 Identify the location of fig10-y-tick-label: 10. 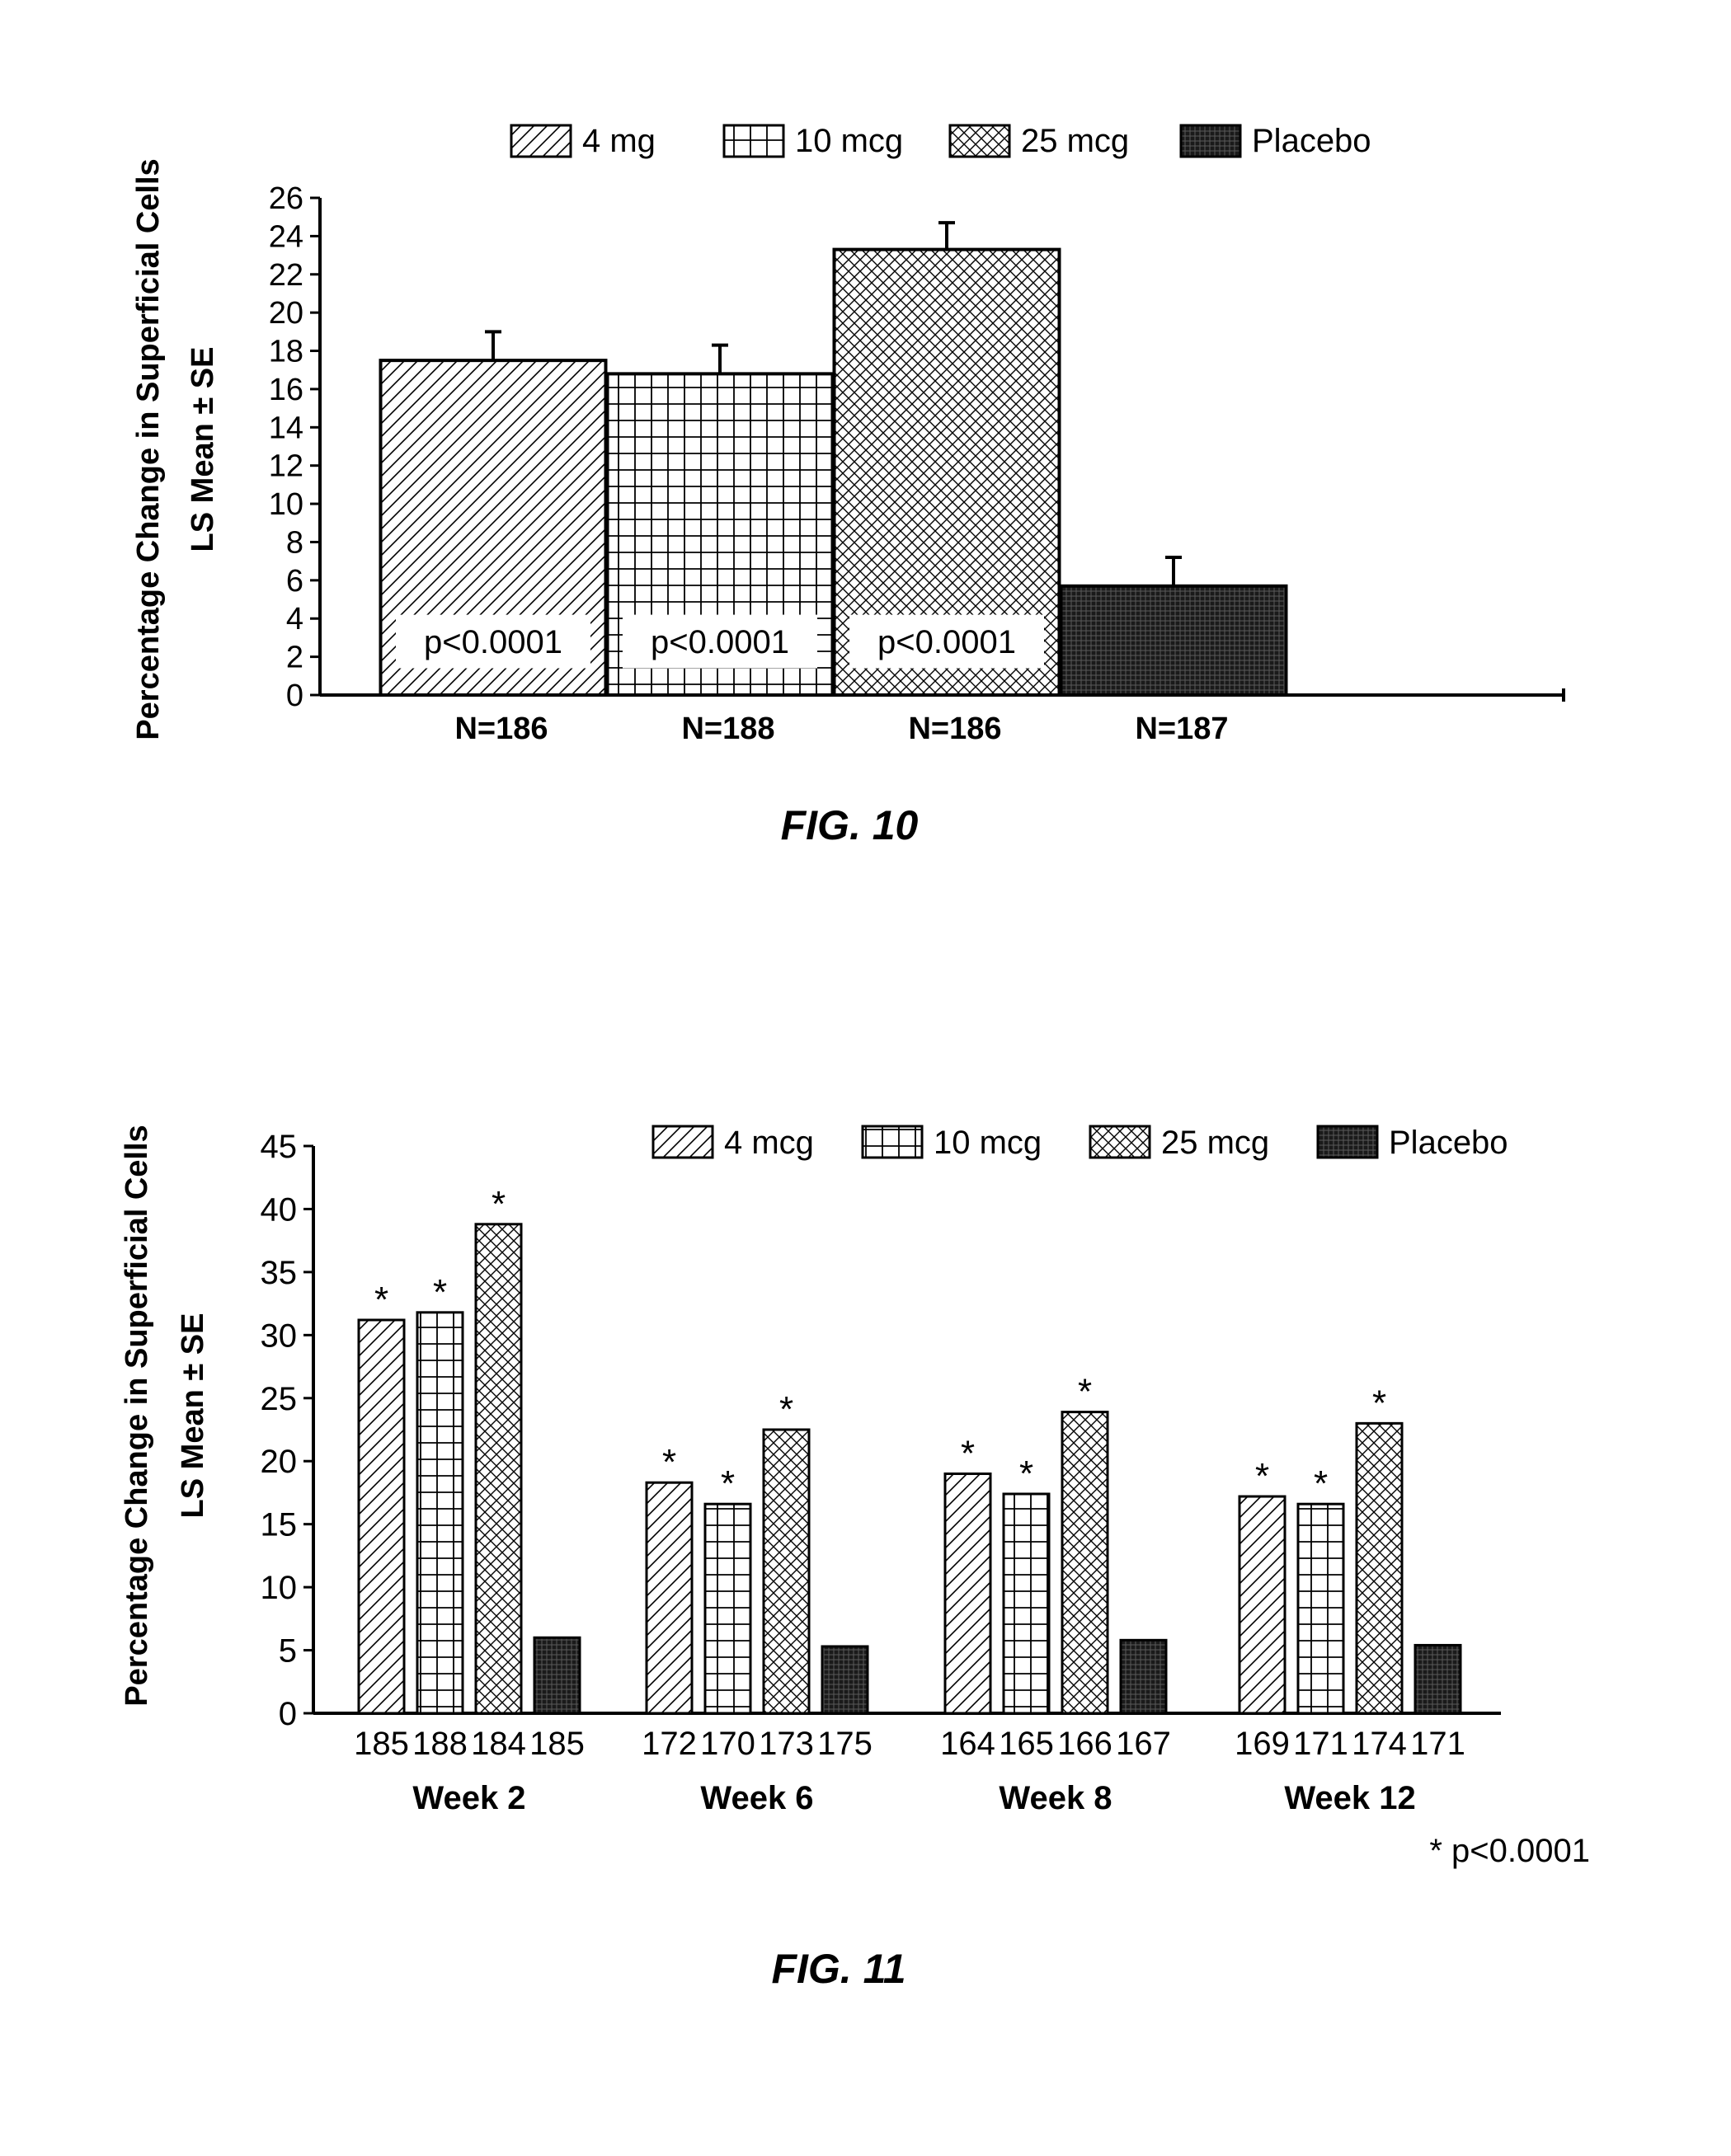
(286, 505).